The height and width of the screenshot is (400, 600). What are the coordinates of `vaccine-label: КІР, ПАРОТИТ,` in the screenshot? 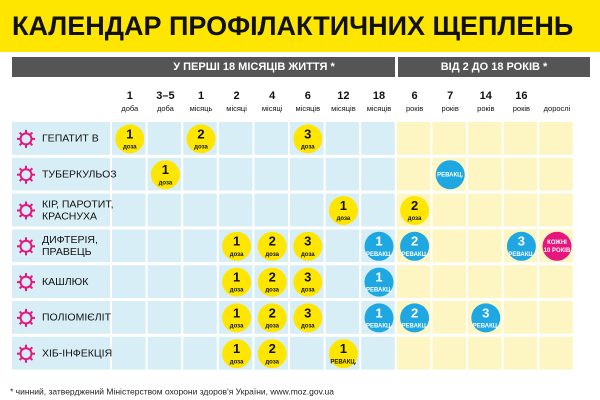 It's located at (78, 204).